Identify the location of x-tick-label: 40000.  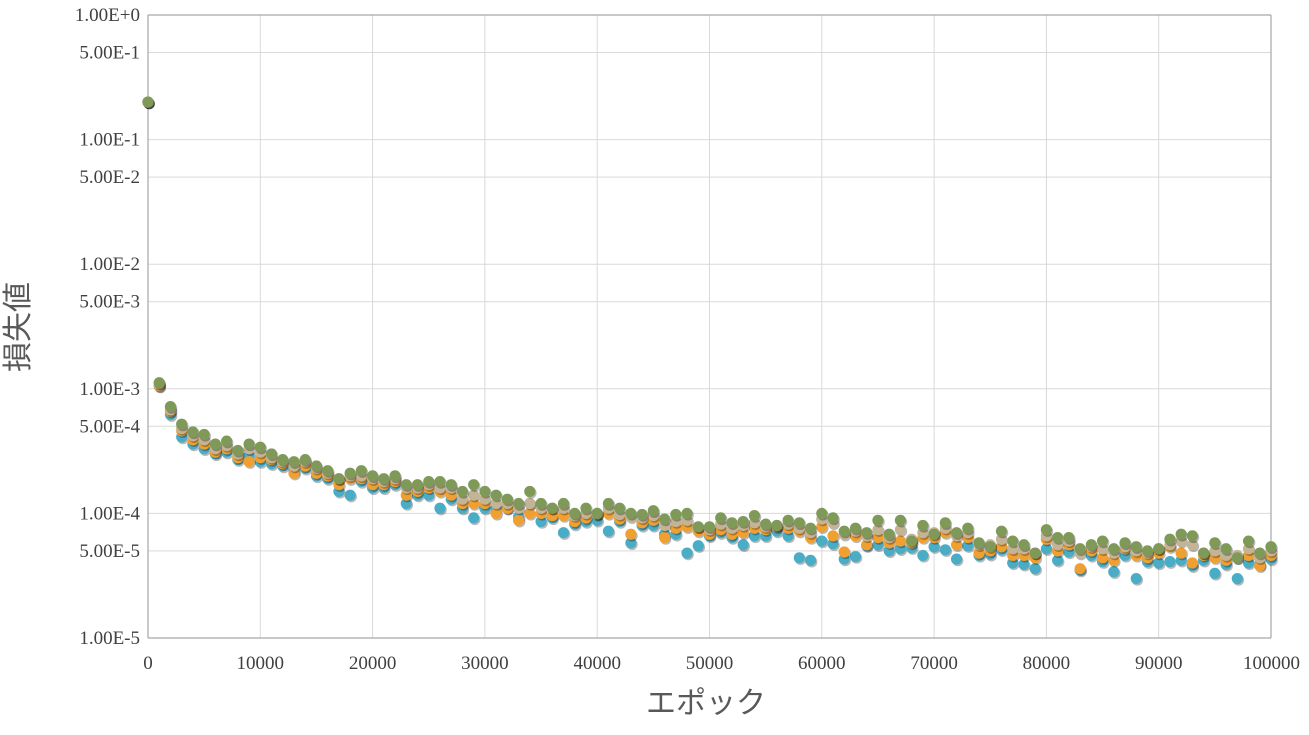
(597, 663).